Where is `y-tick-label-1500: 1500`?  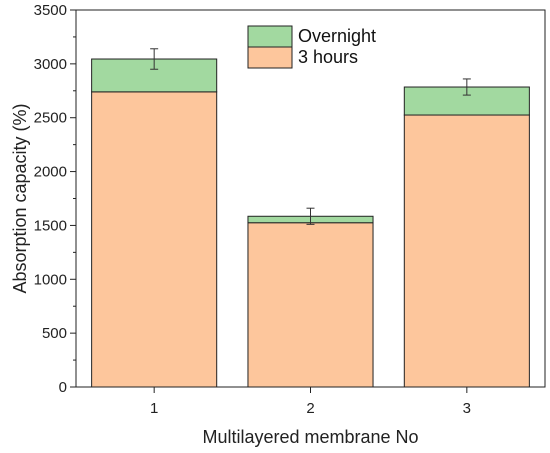
y-tick-label-1500: 1500 is located at coordinates (50, 225).